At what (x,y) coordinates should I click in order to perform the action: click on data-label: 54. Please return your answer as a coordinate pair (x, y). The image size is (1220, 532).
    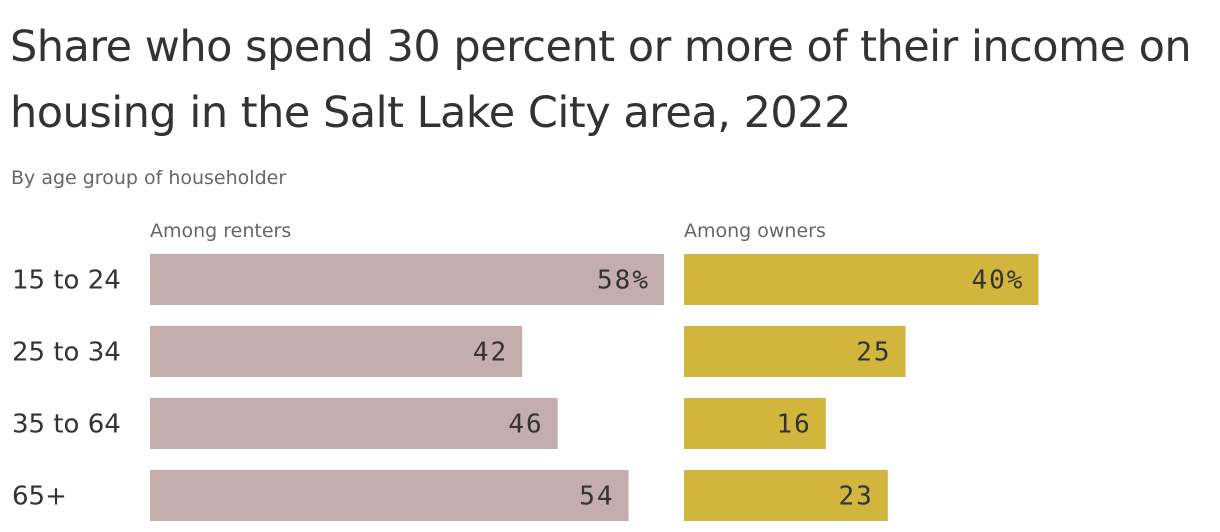
    Looking at the image, I should click on (596, 497).